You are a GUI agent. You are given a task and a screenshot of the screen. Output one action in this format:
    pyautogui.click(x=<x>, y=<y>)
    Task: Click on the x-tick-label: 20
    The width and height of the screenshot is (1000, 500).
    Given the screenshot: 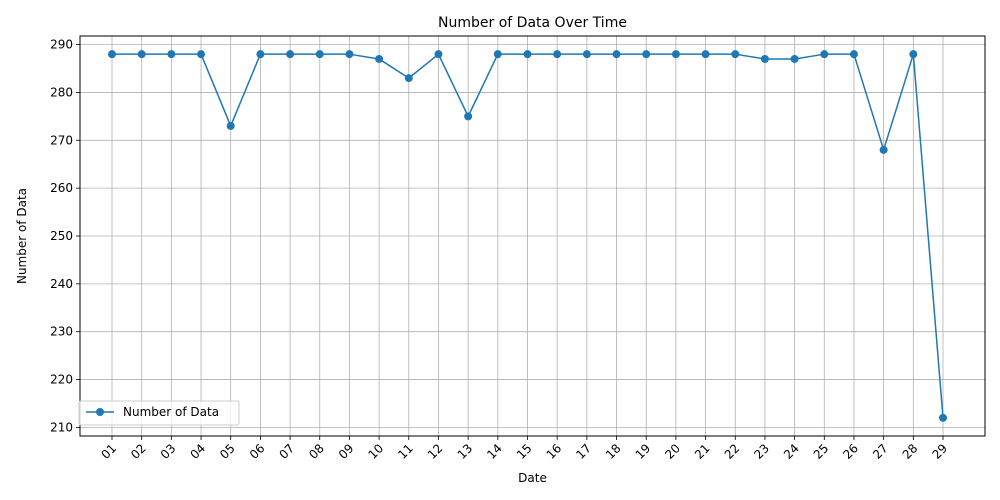 What is the action you would take?
    pyautogui.click(x=672, y=451)
    